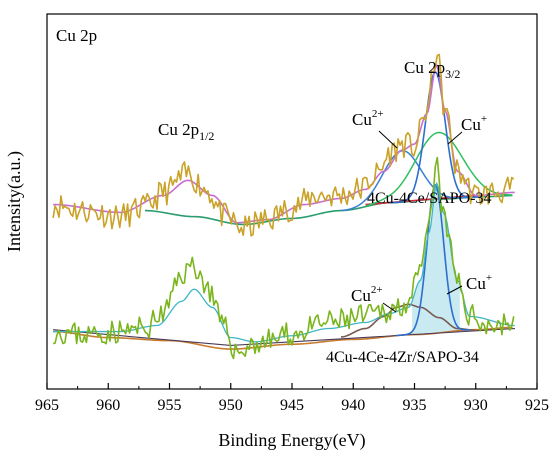  Describe the element at coordinates (420, 200) in the screenshot. I see `top-background-line` at that location.